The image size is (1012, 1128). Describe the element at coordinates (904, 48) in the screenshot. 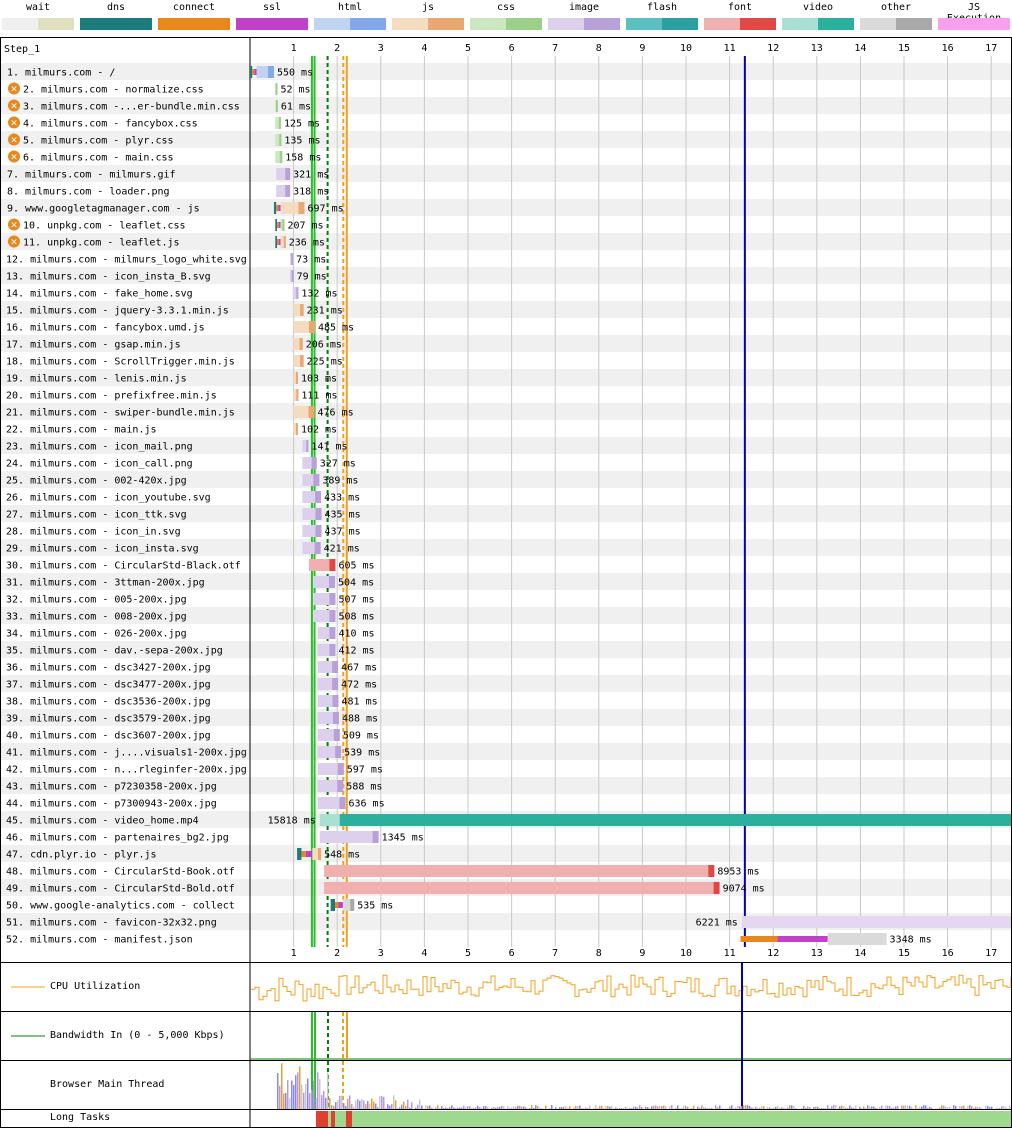

I see `axis-tick-top: 15` at that location.